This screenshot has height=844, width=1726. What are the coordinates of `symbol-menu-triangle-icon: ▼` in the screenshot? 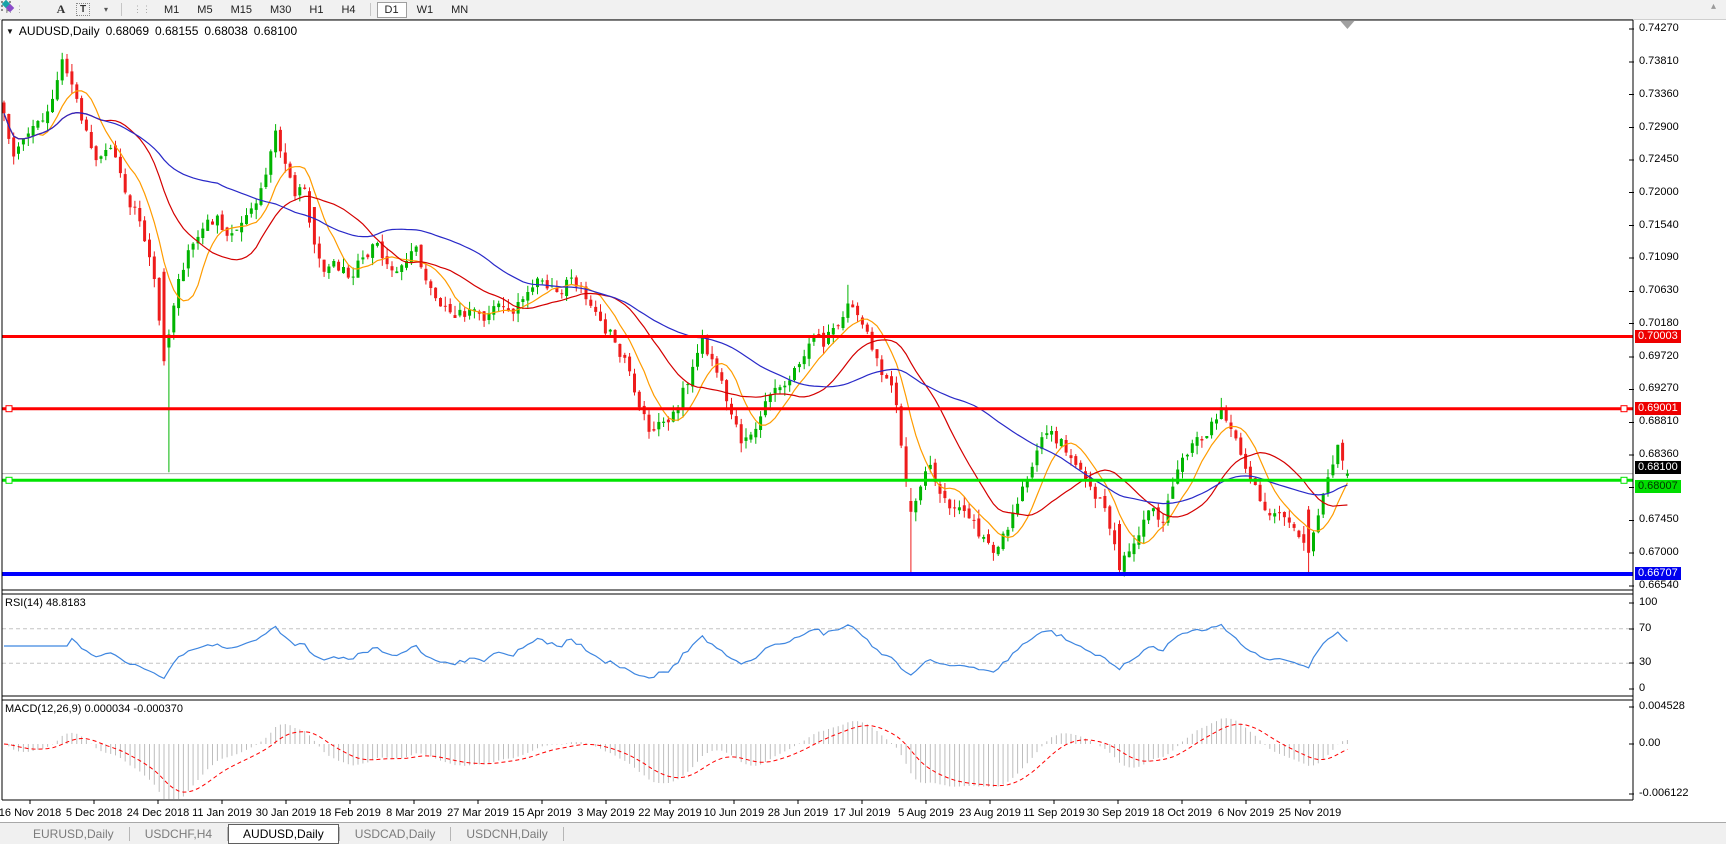 It's located at (10, 31).